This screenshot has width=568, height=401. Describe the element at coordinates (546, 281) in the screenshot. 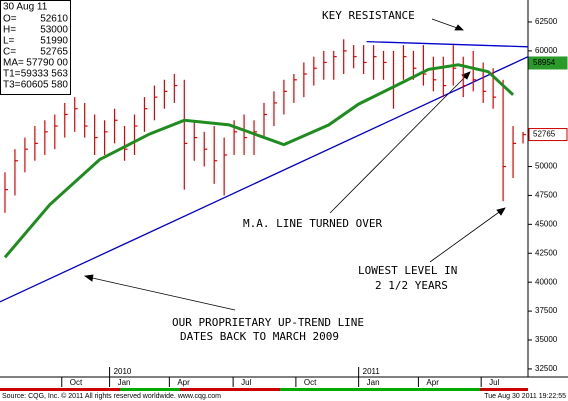

I see `y-tick-label: 40000` at that location.